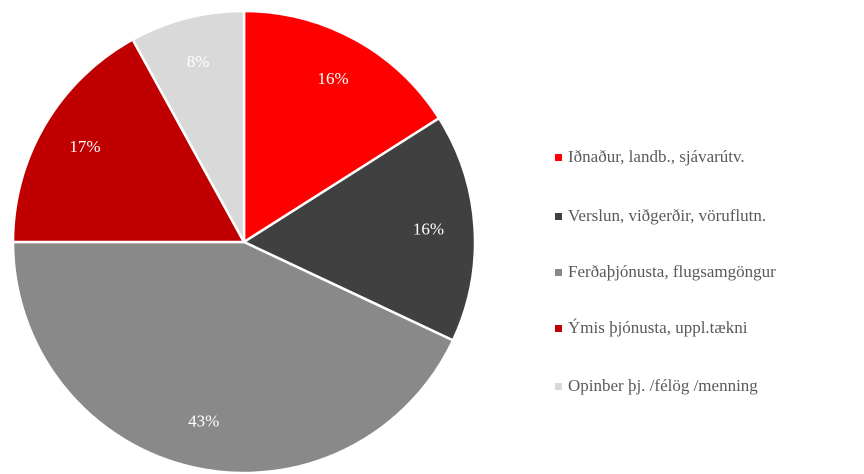 This screenshot has height=474, width=864. What do you see at coordinates (667, 215) in the screenshot?
I see `legend-label: Verslun, viðgerðir, vöruflutn.` at bounding box center [667, 215].